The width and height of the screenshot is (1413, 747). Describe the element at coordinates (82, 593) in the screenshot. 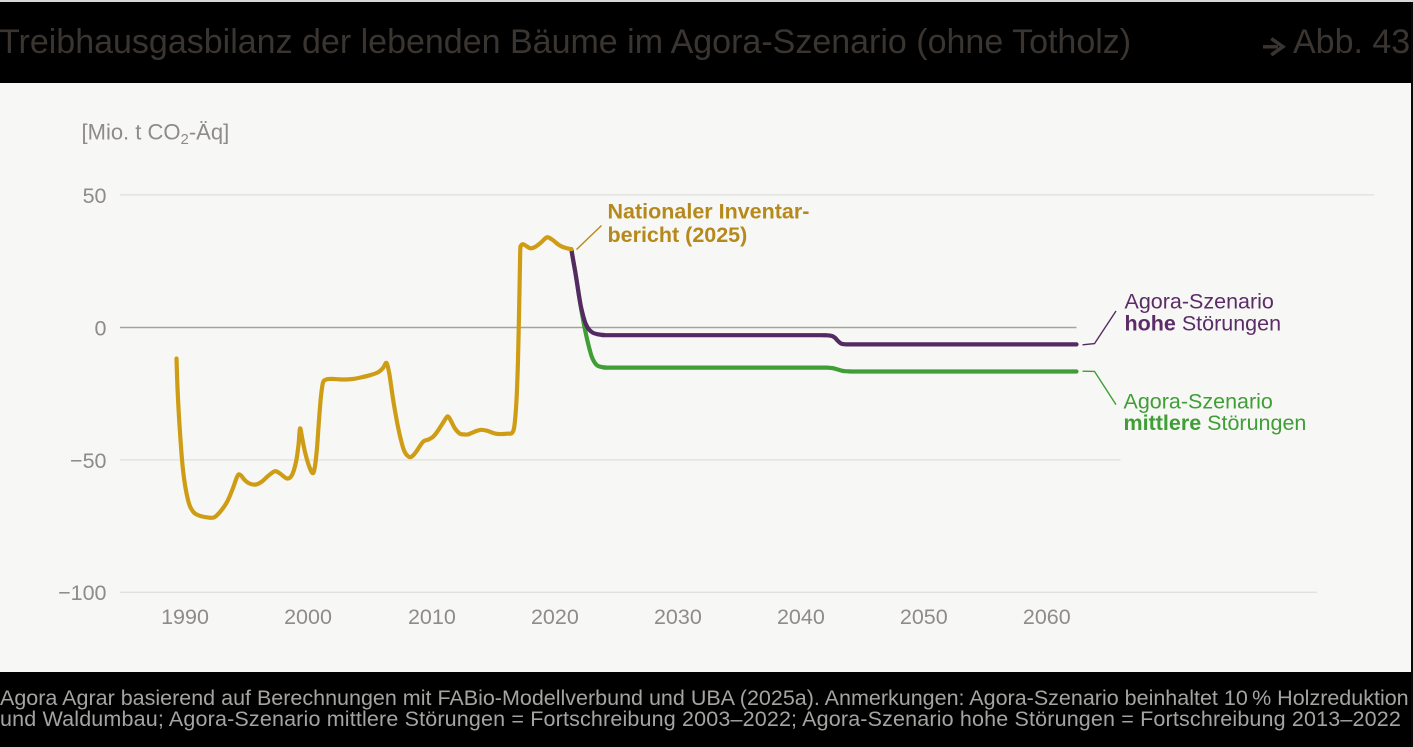

I see `svg-text: −100` at that location.